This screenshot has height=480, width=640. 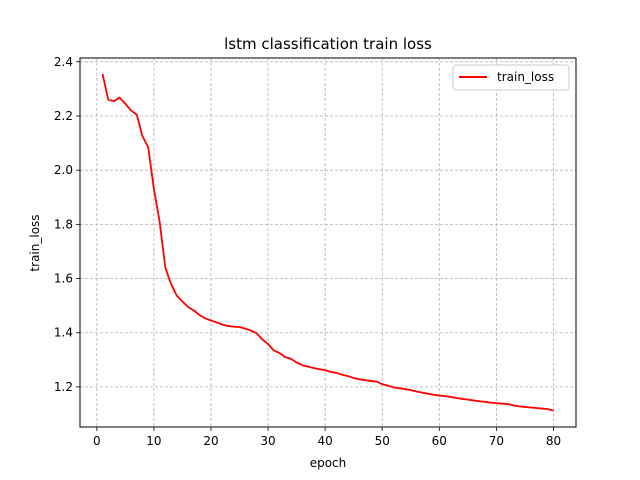 I want to click on legend-label: train_loss, so click(x=525, y=77).